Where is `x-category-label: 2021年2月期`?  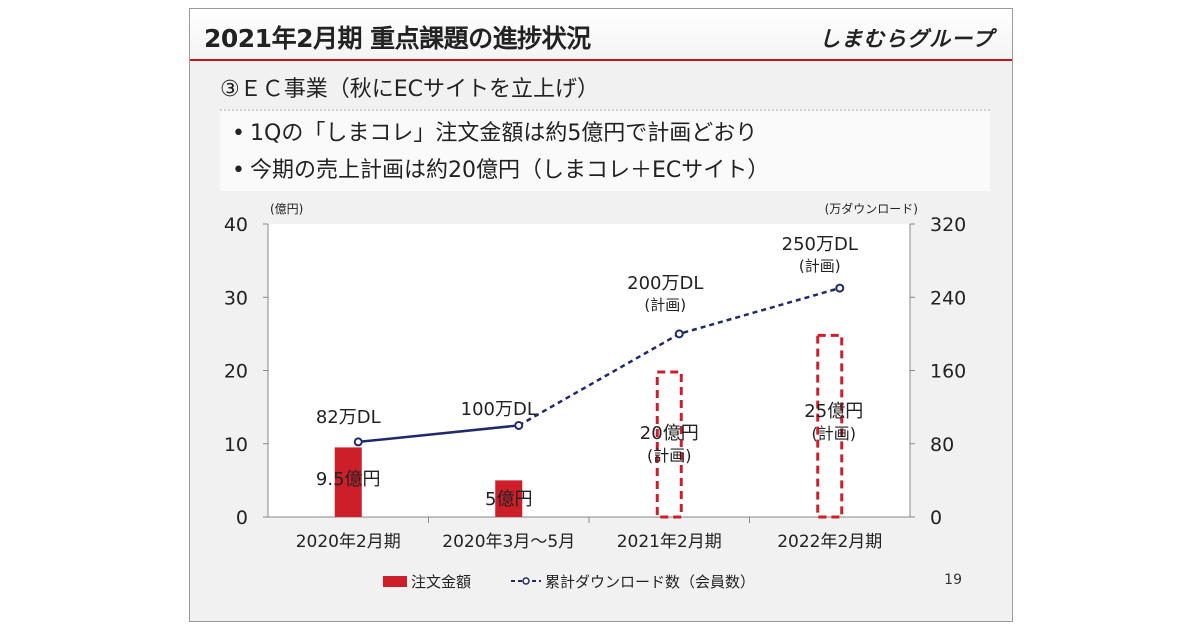 x-category-label: 2021年2月期 is located at coordinates (669, 542).